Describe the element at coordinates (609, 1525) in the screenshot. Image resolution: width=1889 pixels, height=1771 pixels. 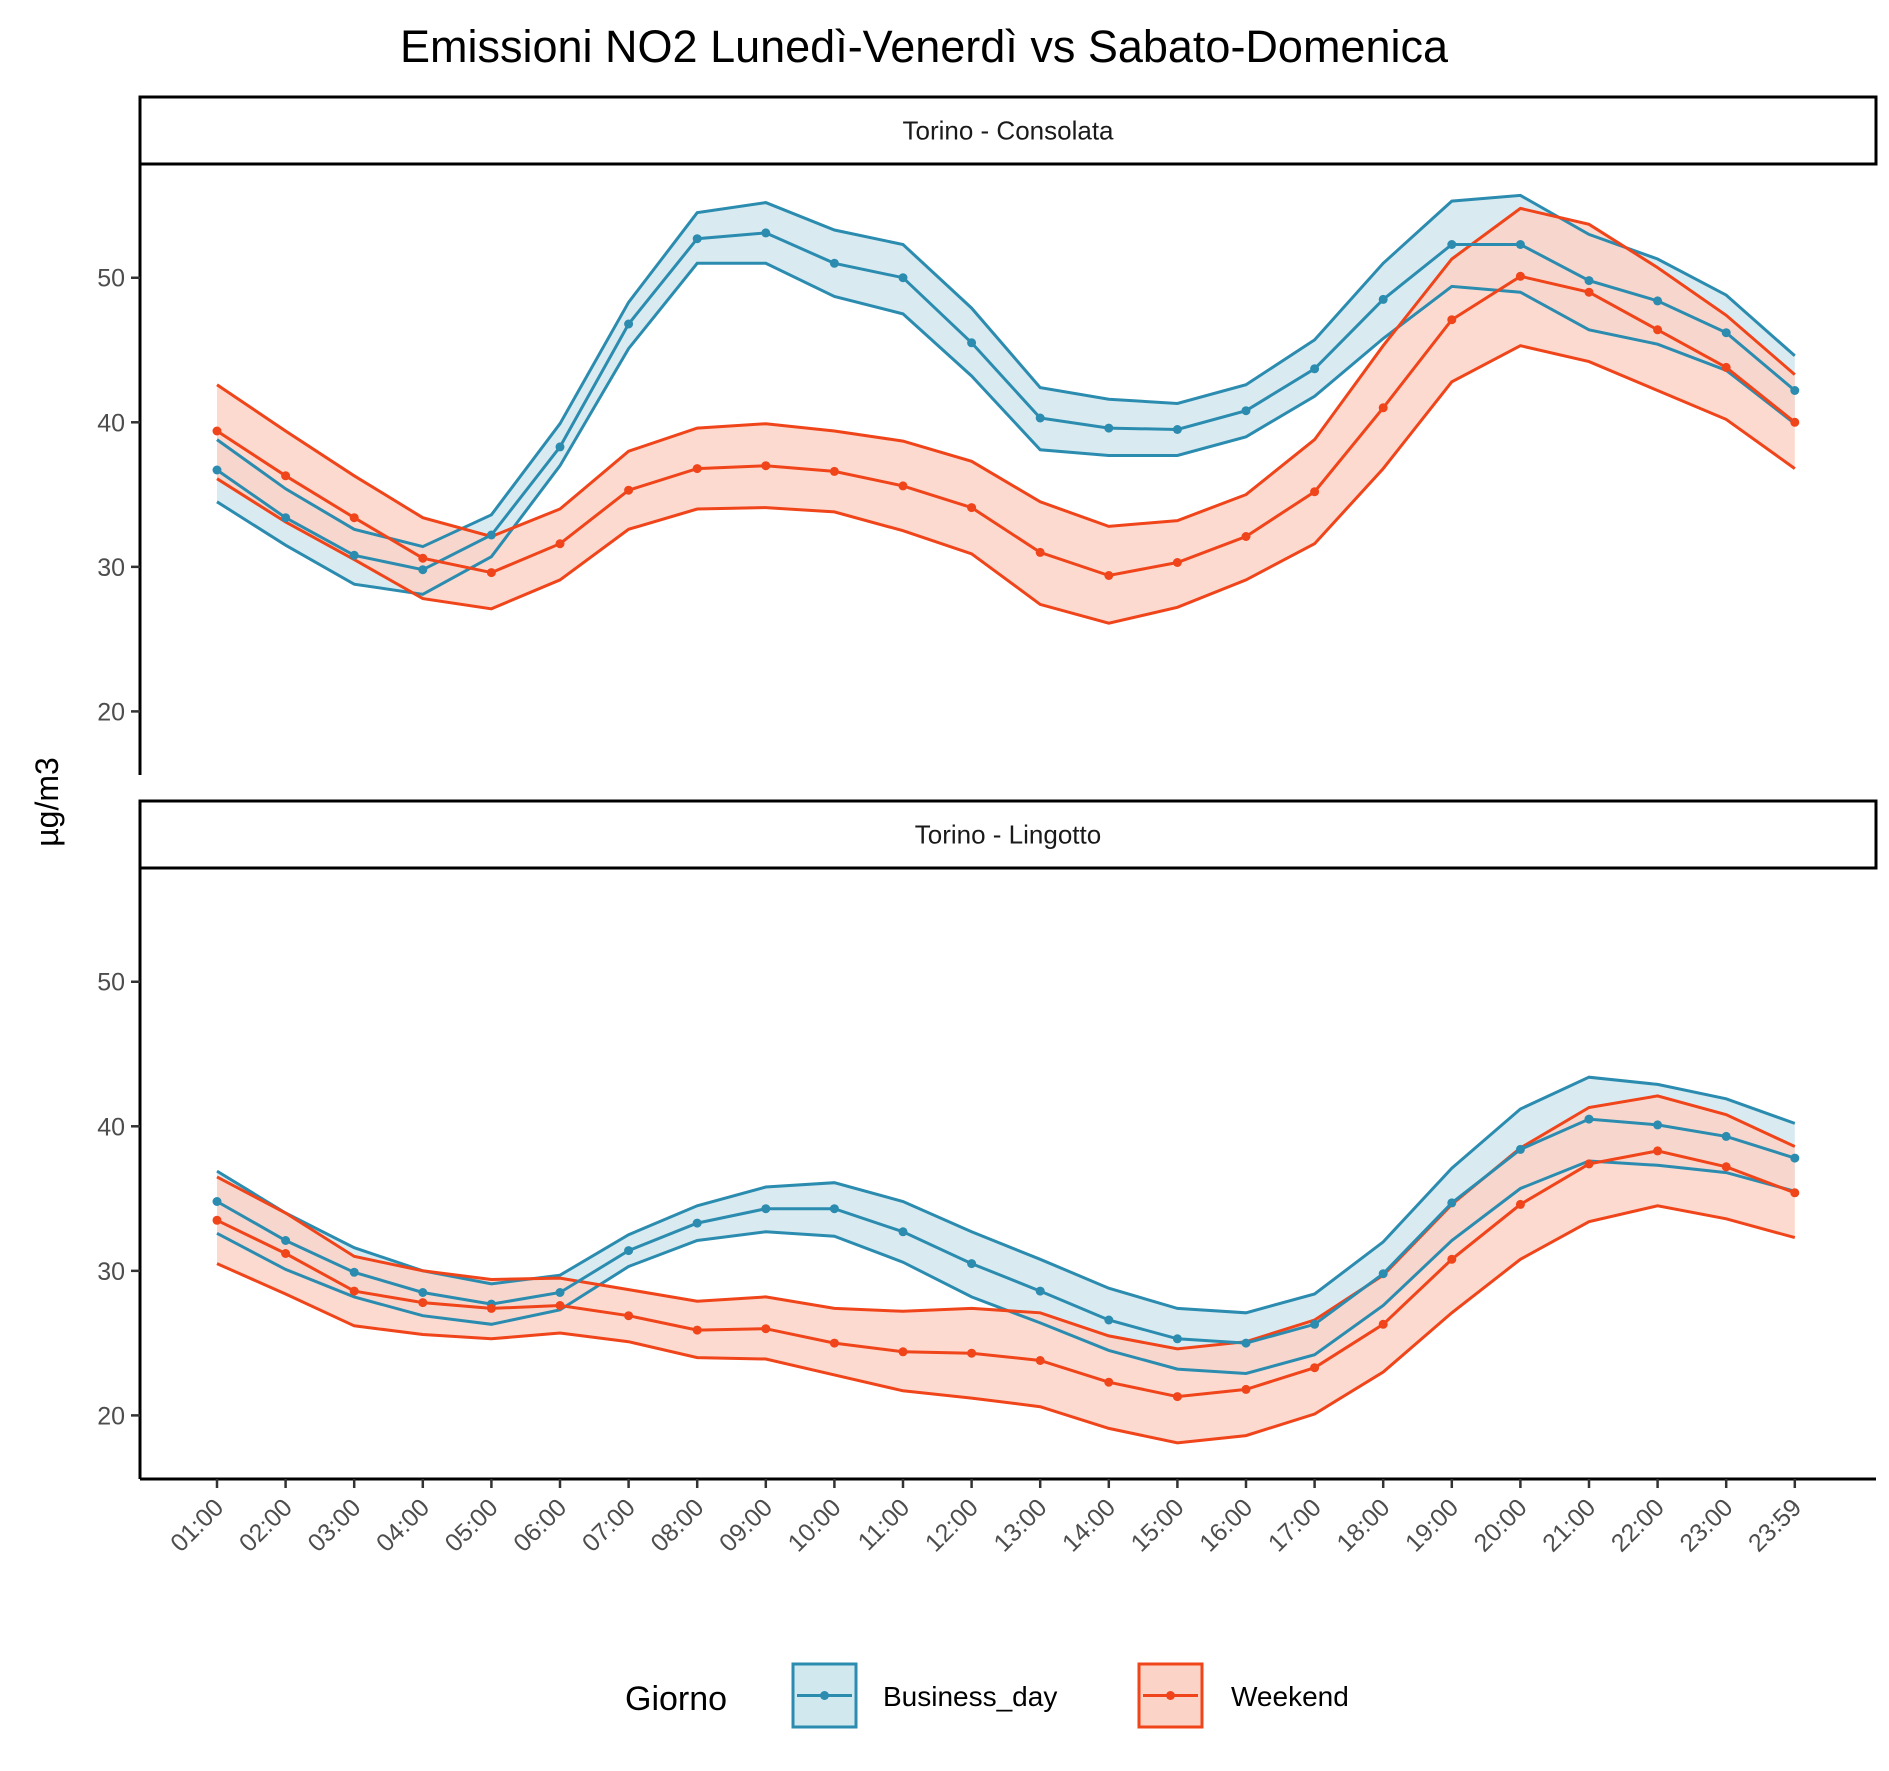
I see `x-tick-label: 07:00` at that location.